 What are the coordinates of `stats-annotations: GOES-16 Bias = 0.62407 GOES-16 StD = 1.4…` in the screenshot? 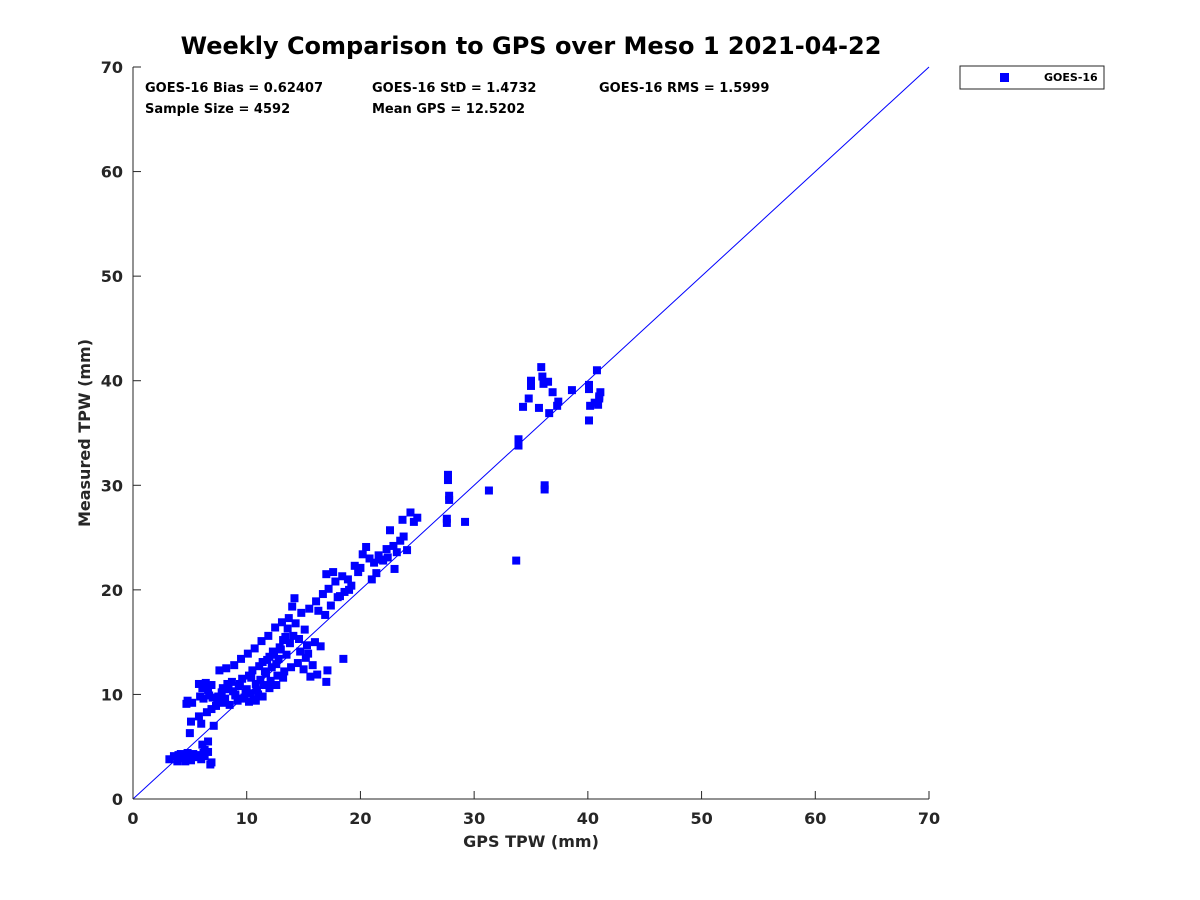 It's located at (457, 99).